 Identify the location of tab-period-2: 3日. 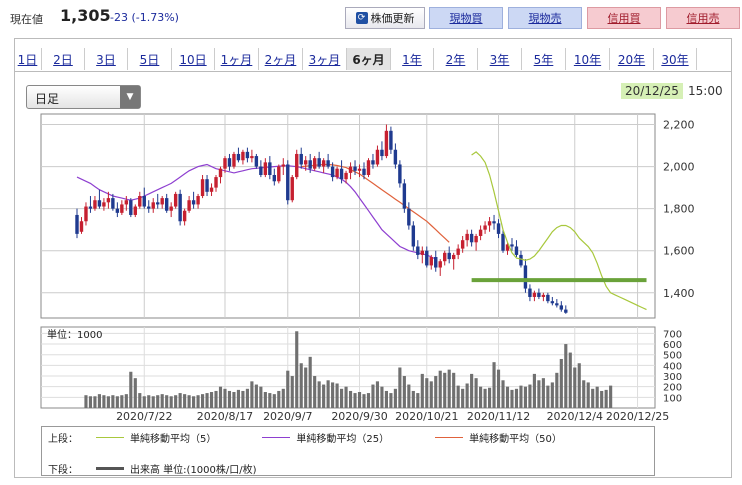
(106, 59).